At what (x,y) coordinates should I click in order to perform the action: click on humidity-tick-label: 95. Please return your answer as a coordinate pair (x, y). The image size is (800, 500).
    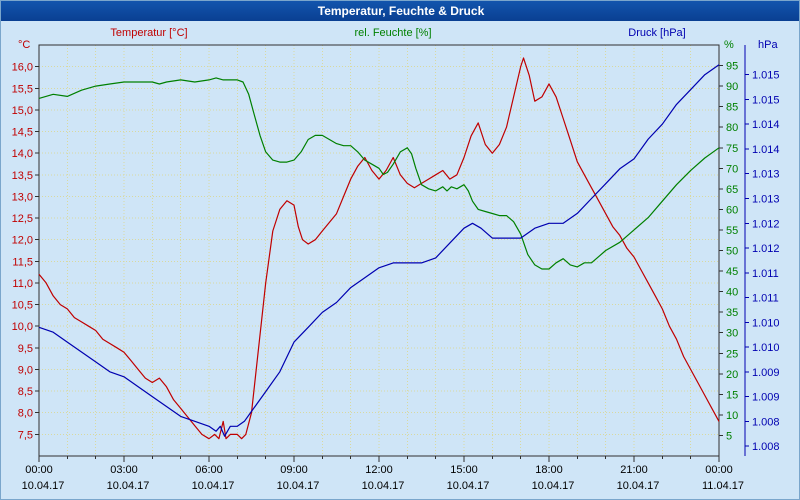
    Looking at the image, I should click on (732, 67).